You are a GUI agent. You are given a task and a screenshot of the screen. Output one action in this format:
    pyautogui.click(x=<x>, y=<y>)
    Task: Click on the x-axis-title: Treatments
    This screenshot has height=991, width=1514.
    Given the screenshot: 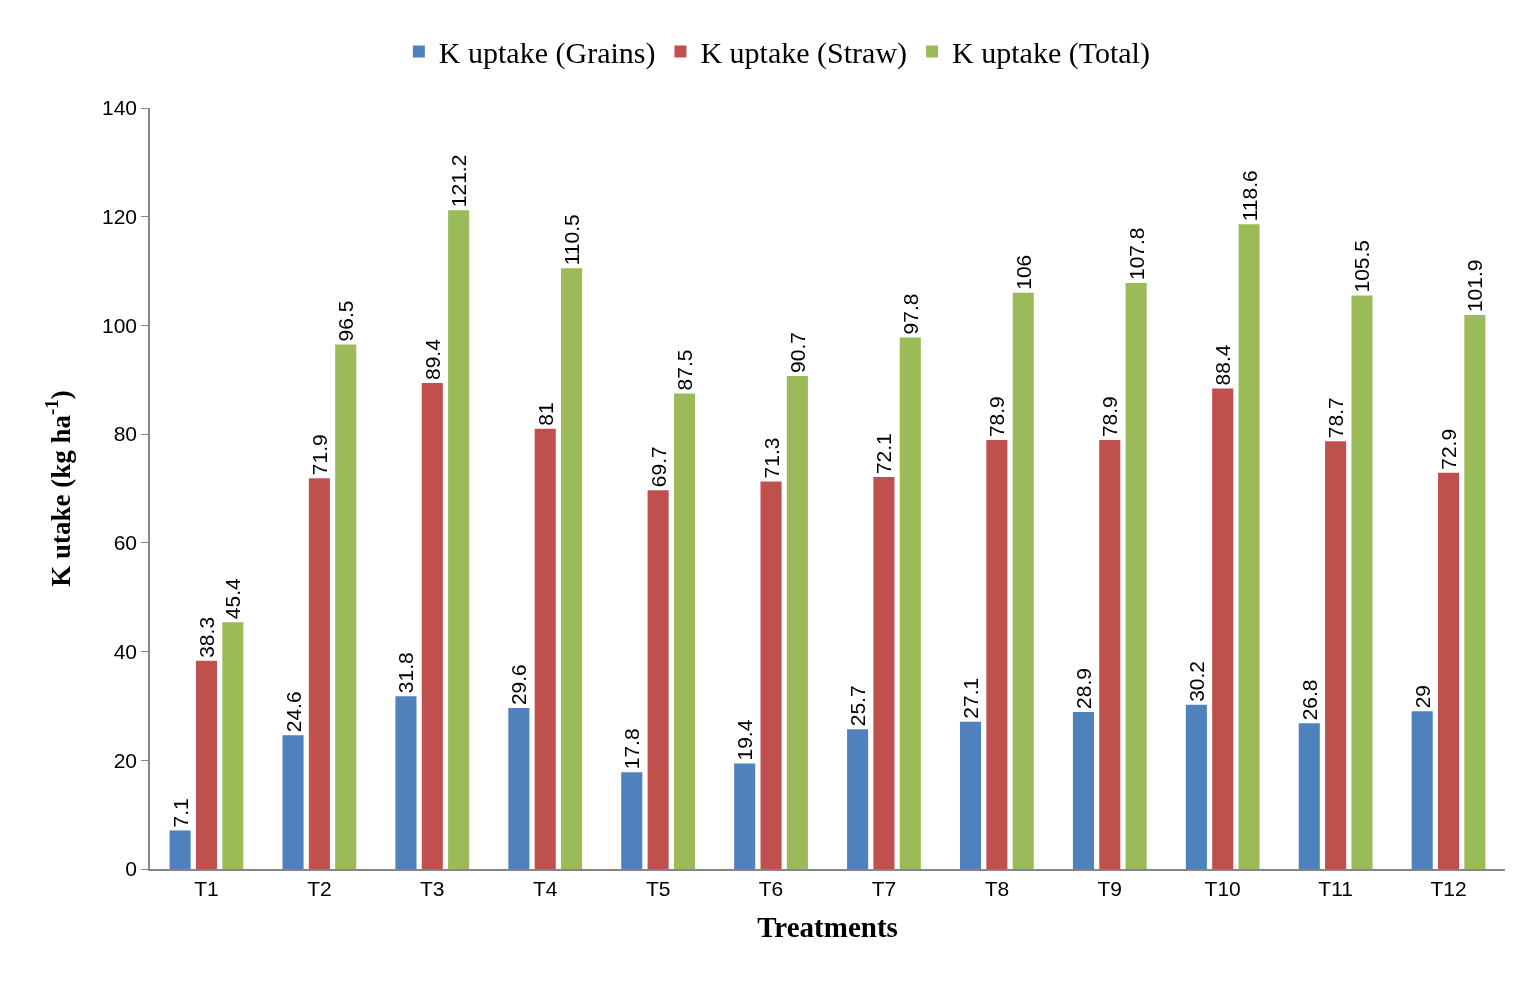 What is the action you would take?
    pyautogui.click(x=827, y=927)
    